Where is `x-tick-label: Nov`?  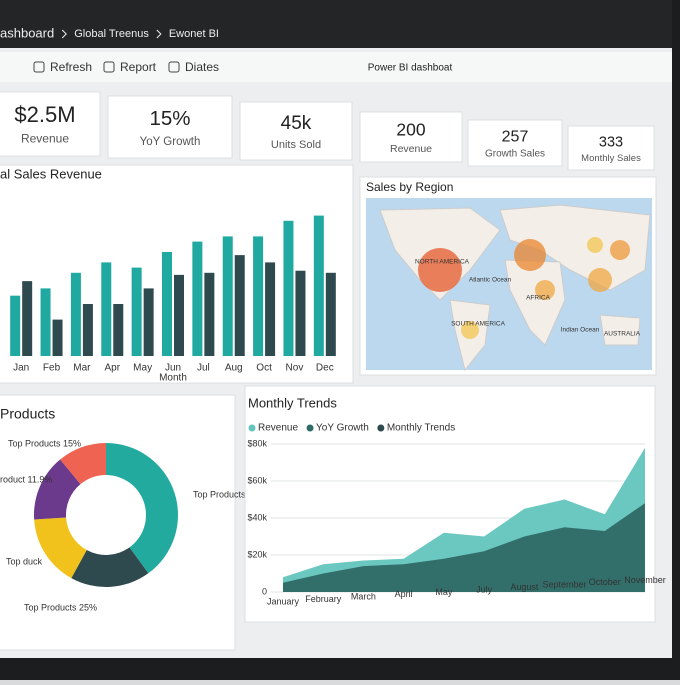
x-tick-label: Nov is located at coordinates (295, 368).